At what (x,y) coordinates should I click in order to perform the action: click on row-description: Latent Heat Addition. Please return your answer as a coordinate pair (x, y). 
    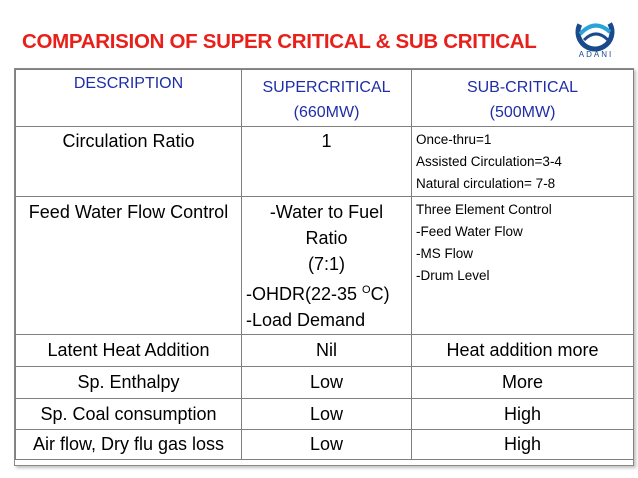
    Looking at the image, I should click on (128, 350).